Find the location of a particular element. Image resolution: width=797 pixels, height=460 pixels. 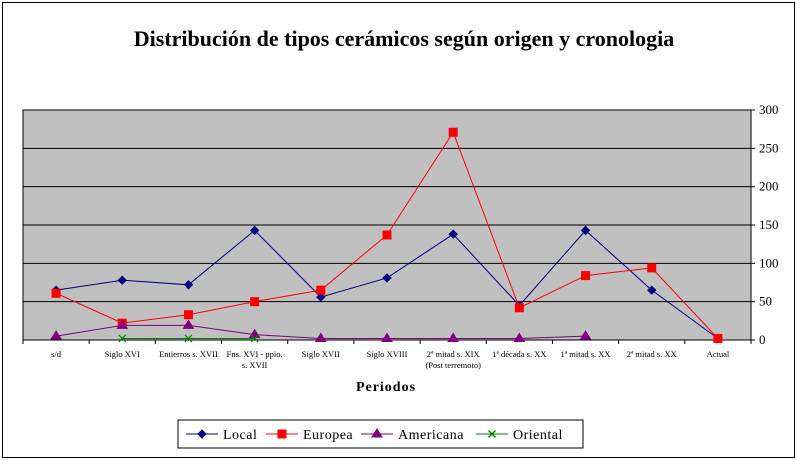

x-tick-label: Entierros s. XVII is located at coordinates (188, 354).